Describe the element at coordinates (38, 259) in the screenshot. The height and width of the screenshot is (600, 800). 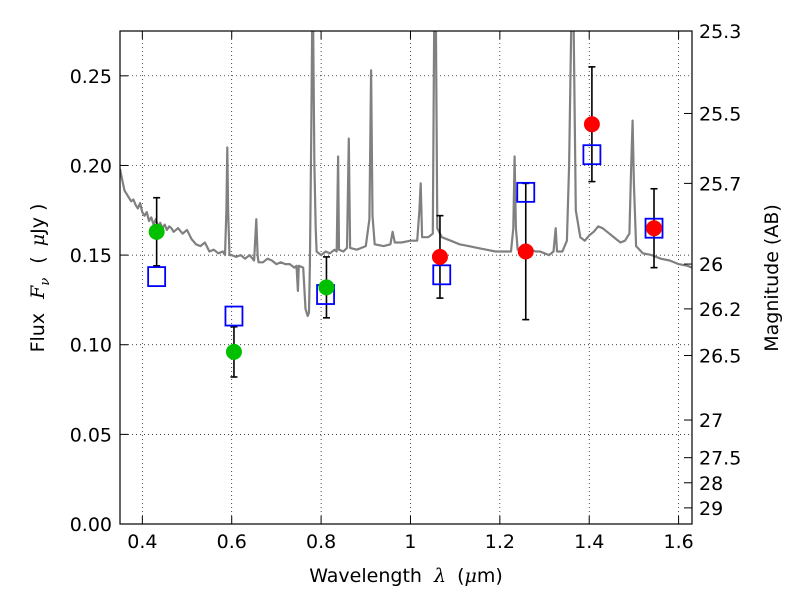
I see `y-axis-label-unit-open: (` at that location.